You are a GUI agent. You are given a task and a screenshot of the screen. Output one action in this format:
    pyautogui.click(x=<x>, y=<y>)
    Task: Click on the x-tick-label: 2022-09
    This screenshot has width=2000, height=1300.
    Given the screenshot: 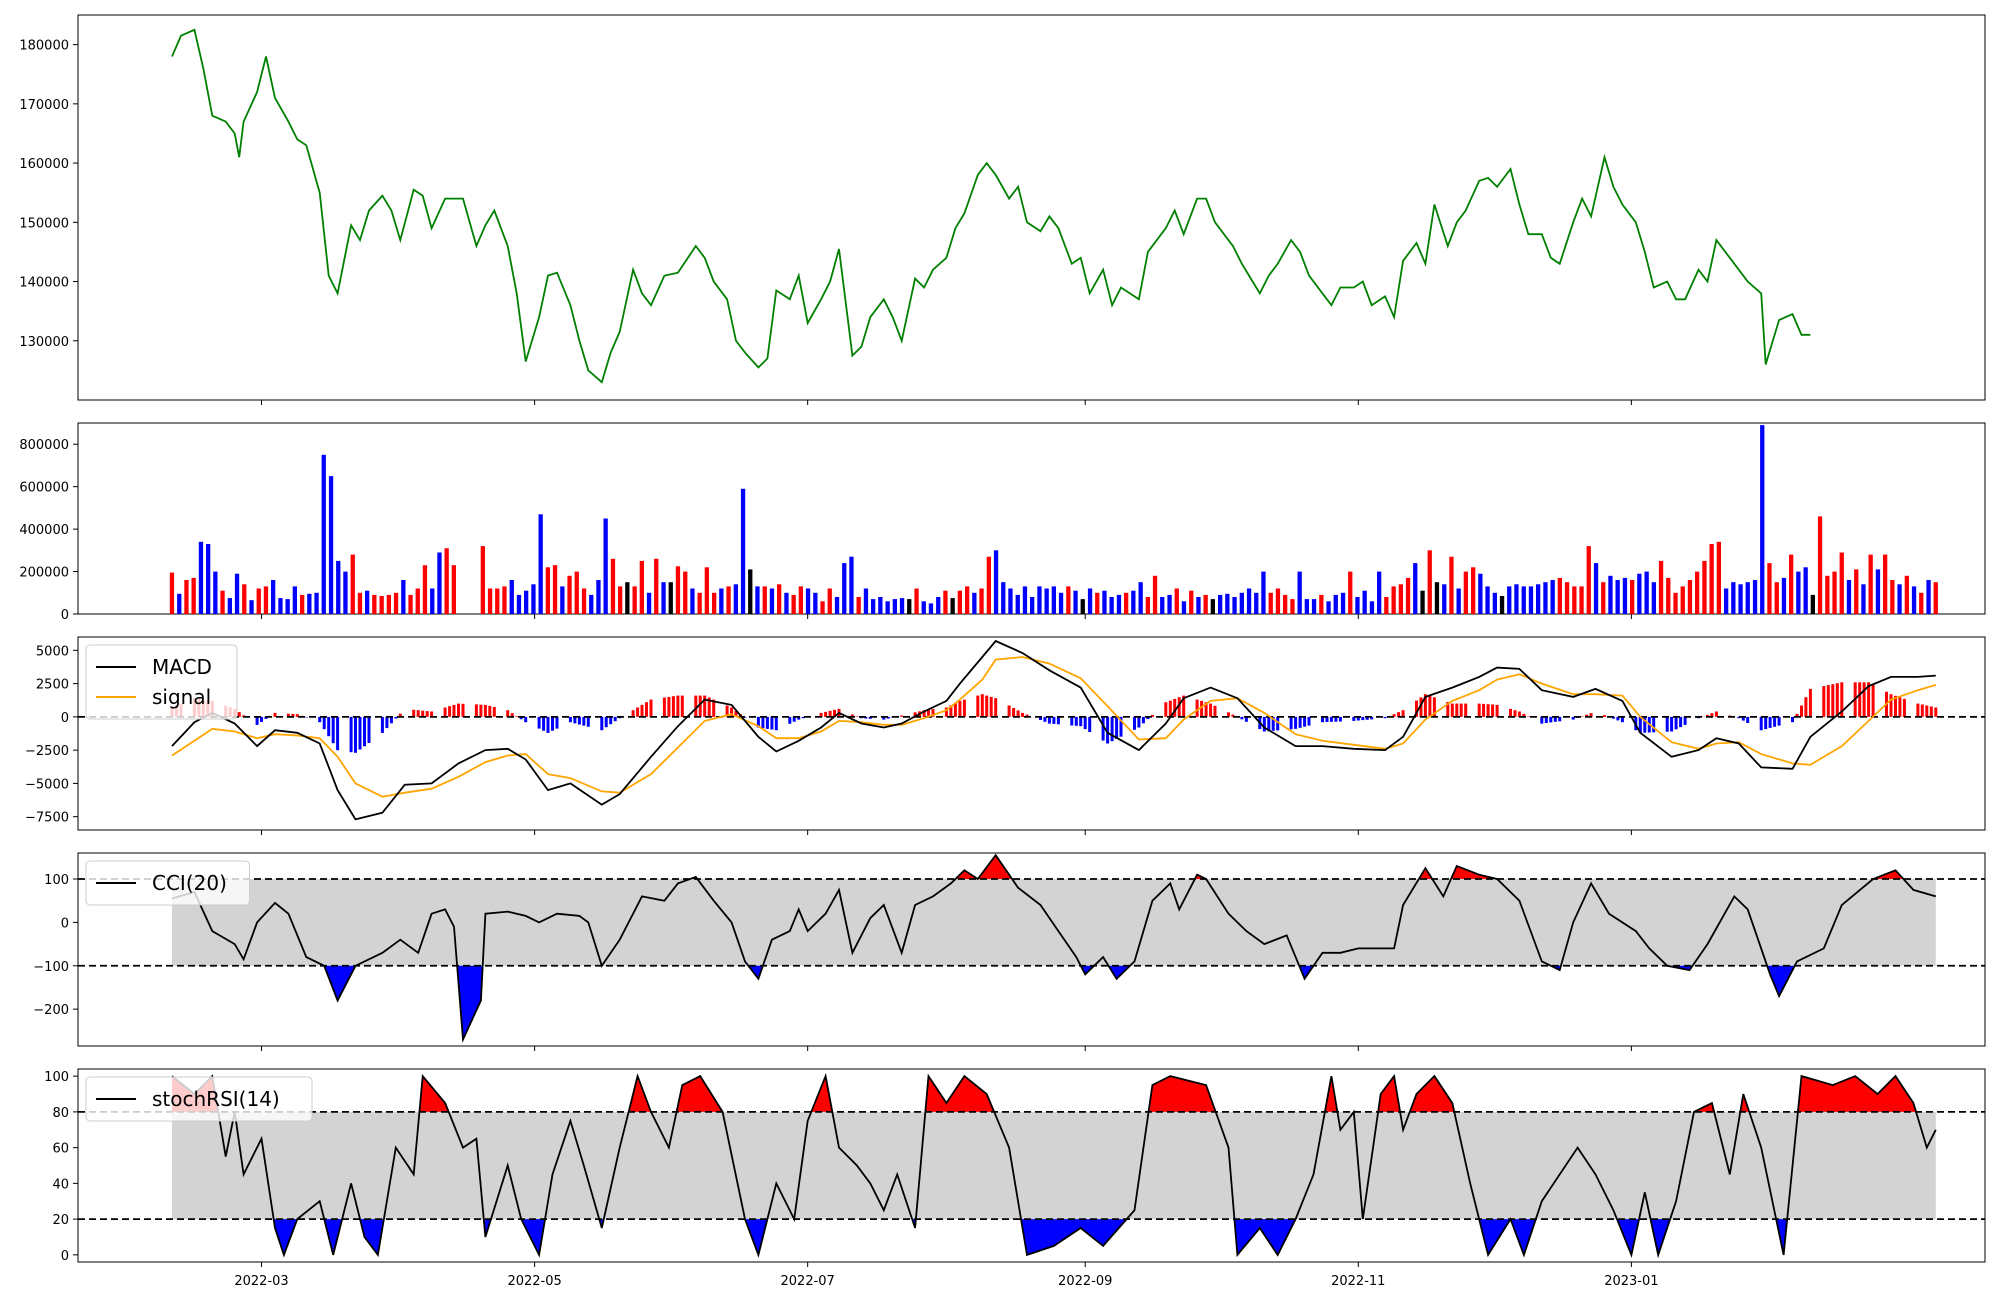 What is the action you would take?
    pyautogui.click(x=1085, y=1281)
    